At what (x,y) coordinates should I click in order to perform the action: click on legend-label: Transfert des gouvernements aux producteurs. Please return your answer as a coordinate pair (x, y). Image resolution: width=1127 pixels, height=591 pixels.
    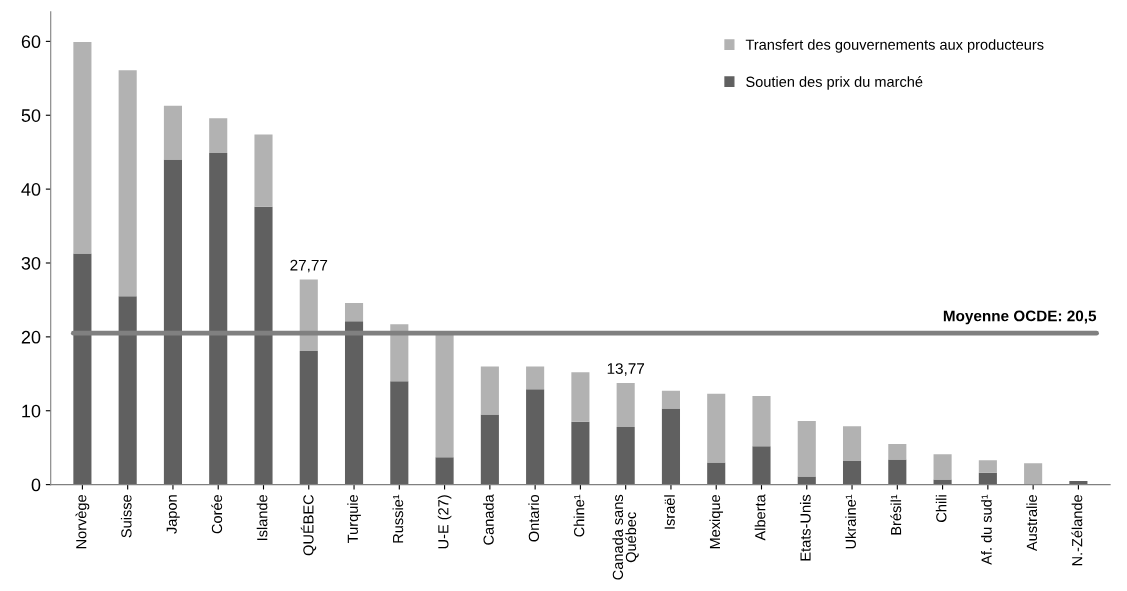
    Looking at the image, I should click on (894, 46).